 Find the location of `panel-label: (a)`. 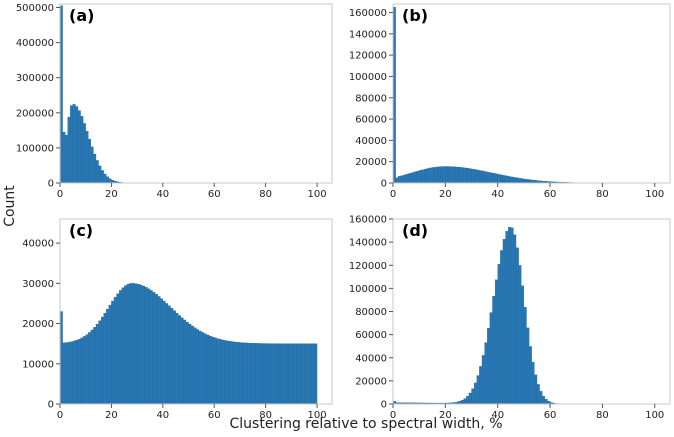

panel-label: (a) is located at coordinates (81, 15).